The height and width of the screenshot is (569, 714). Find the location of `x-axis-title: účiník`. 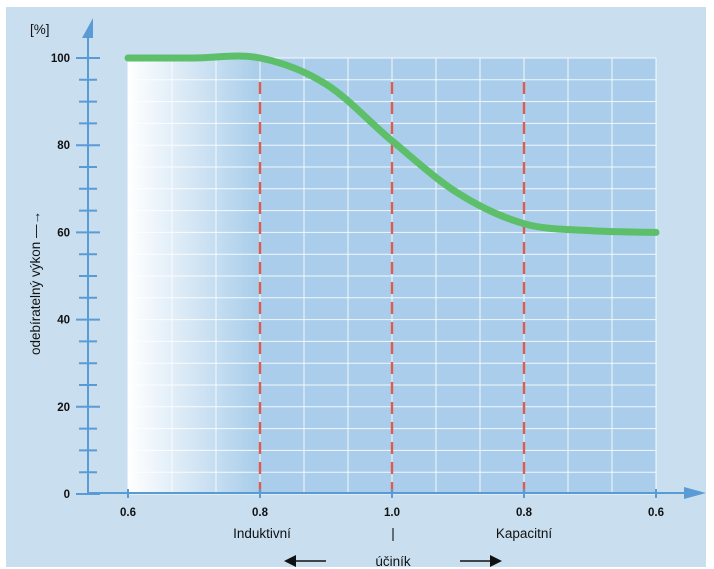

x-axis-title: účiník is located at coordinates (393, 561).